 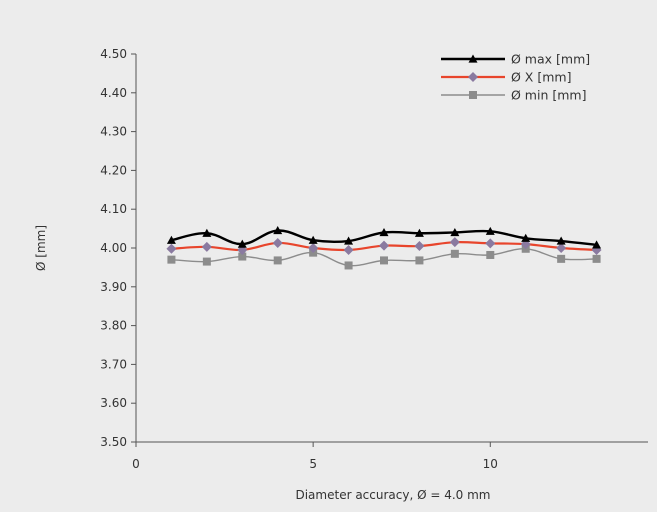 What do you see at coordinates (136, 464) in the screenshot?
I see `x-tick-label: 0` at bounding box center [136, 464].